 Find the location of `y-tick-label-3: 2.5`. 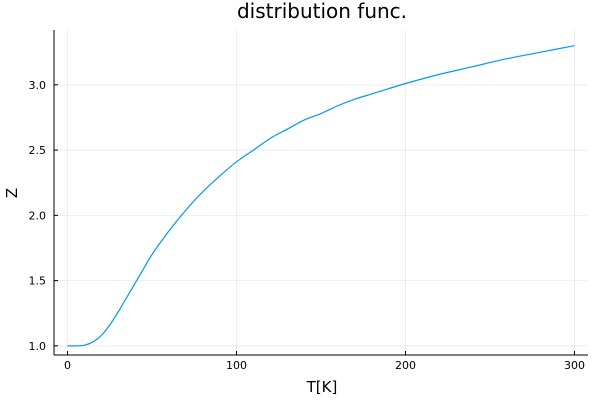

y-tick-label-3: 2.5 is located at coordinates (38, 150).